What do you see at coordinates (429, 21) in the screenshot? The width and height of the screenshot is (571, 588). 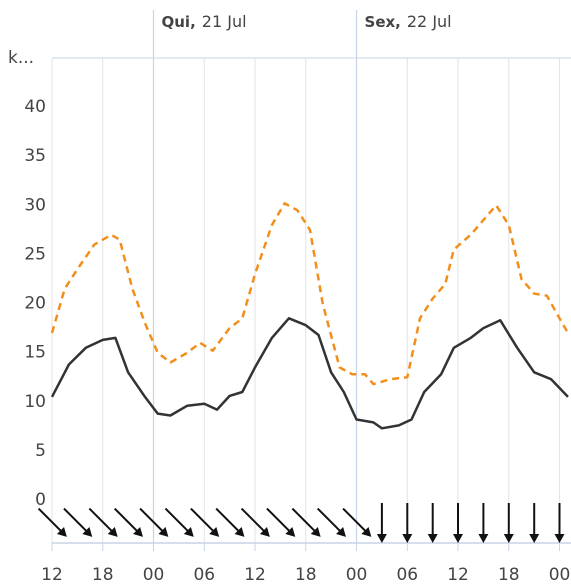 I see `day-date: 22 Jul` at bounding box center [429, 21].